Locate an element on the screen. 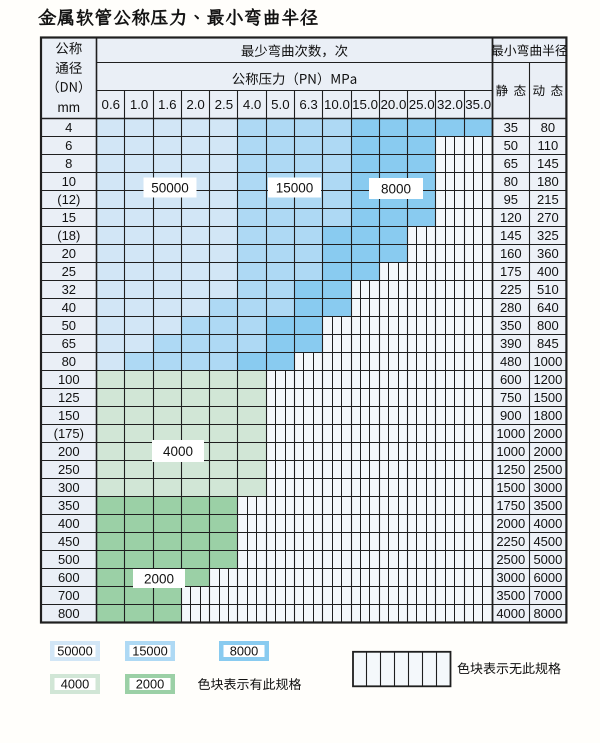 The image size is (600, 743). svg-text: 390 is located at coordinates (511, 343).